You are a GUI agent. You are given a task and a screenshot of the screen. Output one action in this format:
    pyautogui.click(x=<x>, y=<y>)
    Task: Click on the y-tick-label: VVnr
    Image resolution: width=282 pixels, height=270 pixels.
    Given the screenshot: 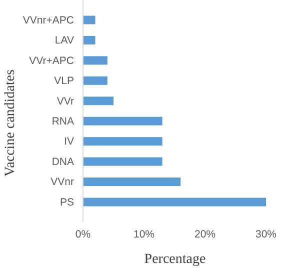 What is the action you would take?
    pyautogui.click(x=62, y=182)
    